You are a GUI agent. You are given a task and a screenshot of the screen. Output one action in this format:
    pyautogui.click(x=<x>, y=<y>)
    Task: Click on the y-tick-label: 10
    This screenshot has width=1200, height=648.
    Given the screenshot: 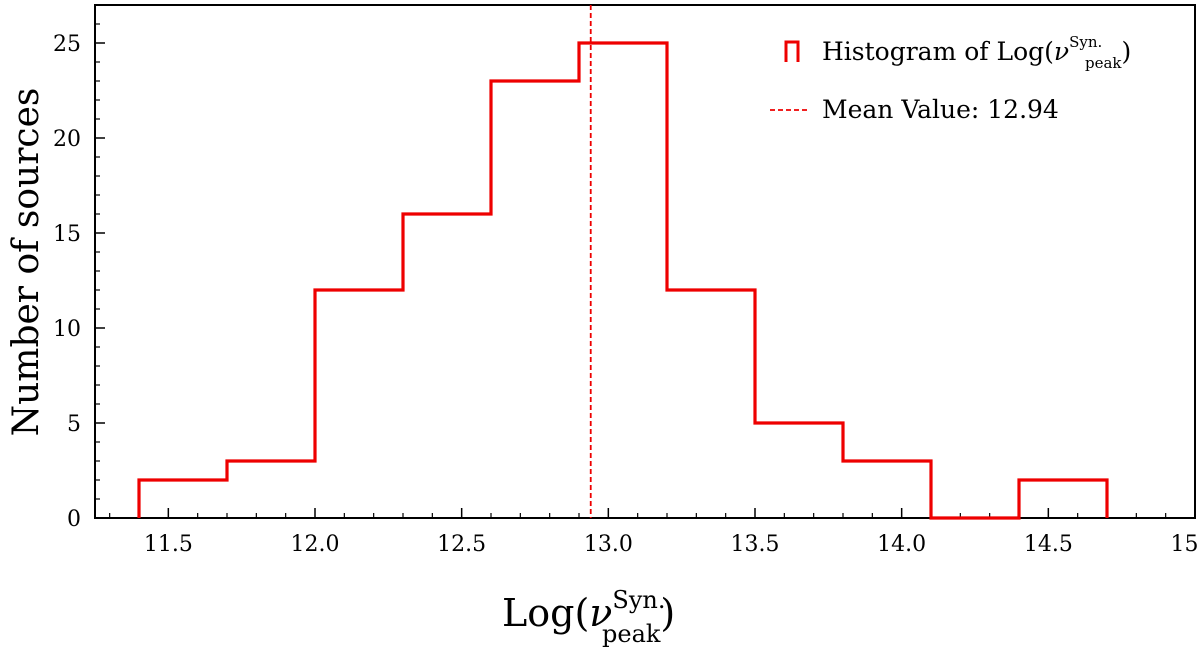 What is the action you would take?
    pyautogui.click(x=67, y=329)
    